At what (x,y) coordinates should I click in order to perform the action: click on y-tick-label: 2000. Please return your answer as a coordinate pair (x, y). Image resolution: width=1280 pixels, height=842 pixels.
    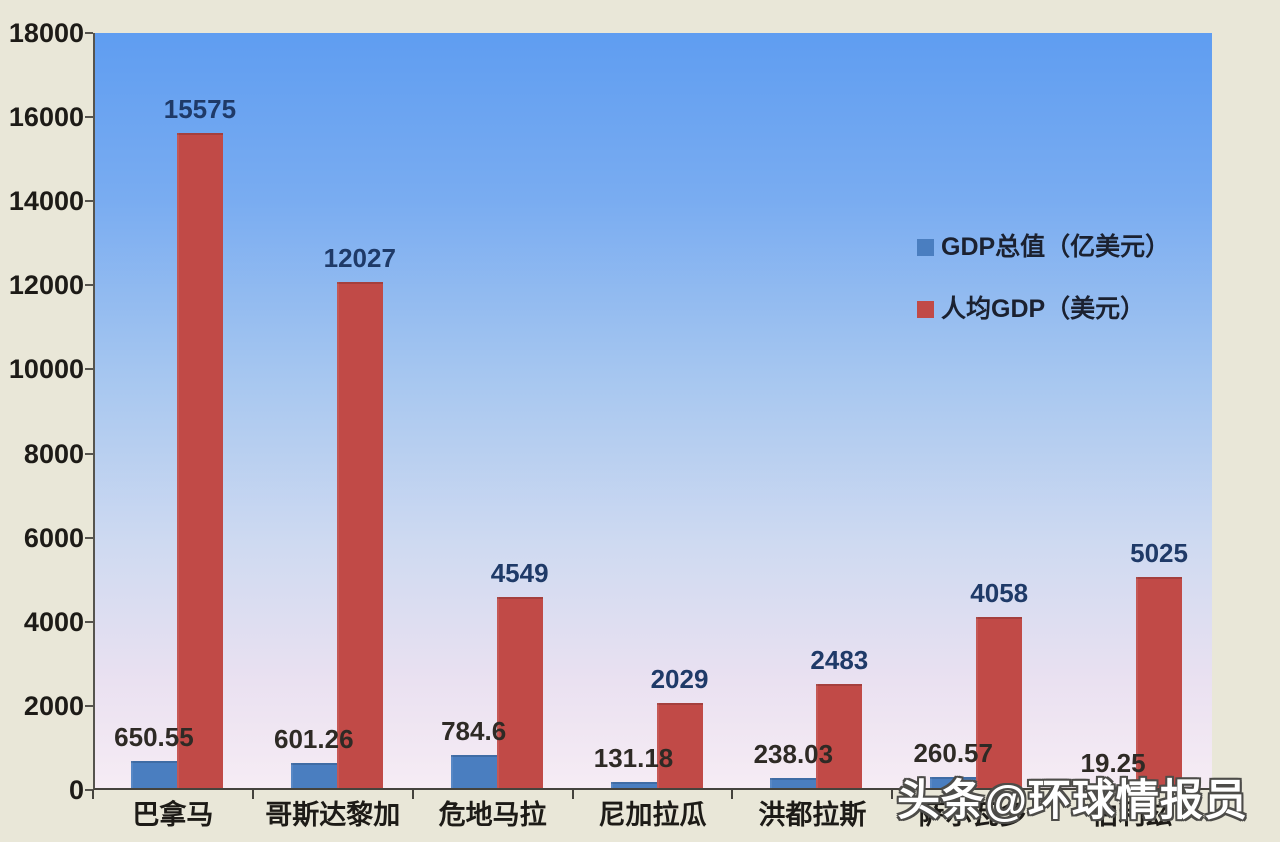
    Looking at the image, I should click on (53, 705).